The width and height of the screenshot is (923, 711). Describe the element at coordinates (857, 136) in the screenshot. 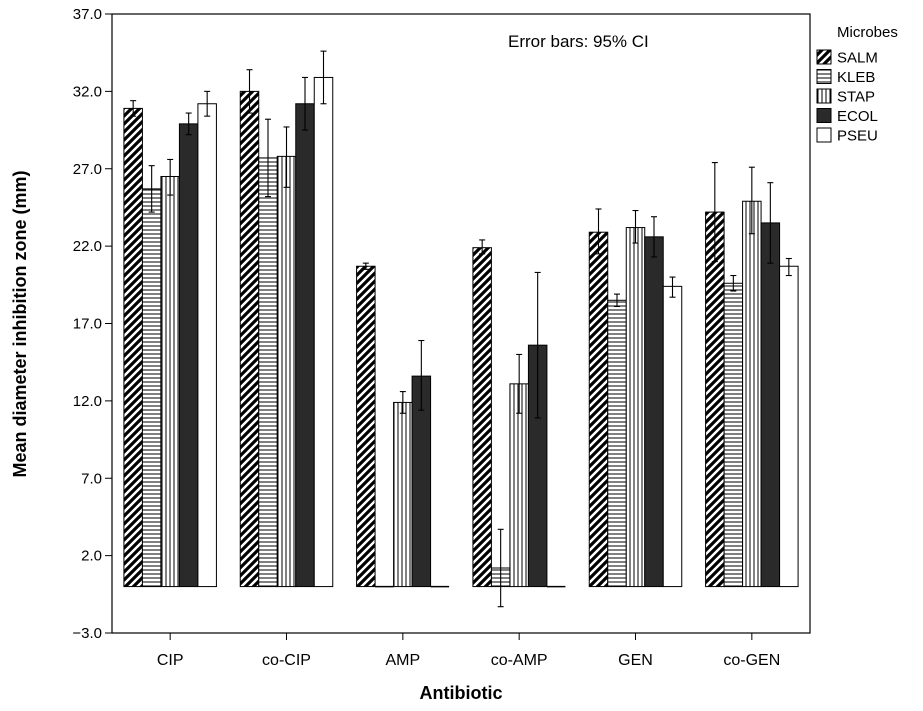

I see `legend-label-pseu: PSEU` at that location.